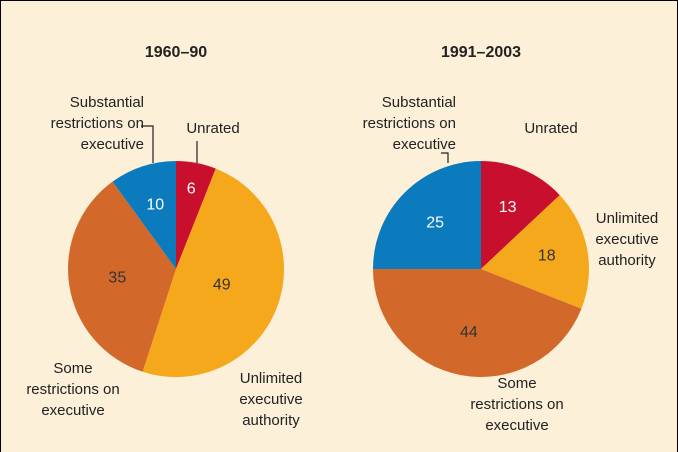  What do you see at coordinates (481, 52) in the screenshot?
I see `chart-title: 1991–2003` at bounding box center [481, 52].